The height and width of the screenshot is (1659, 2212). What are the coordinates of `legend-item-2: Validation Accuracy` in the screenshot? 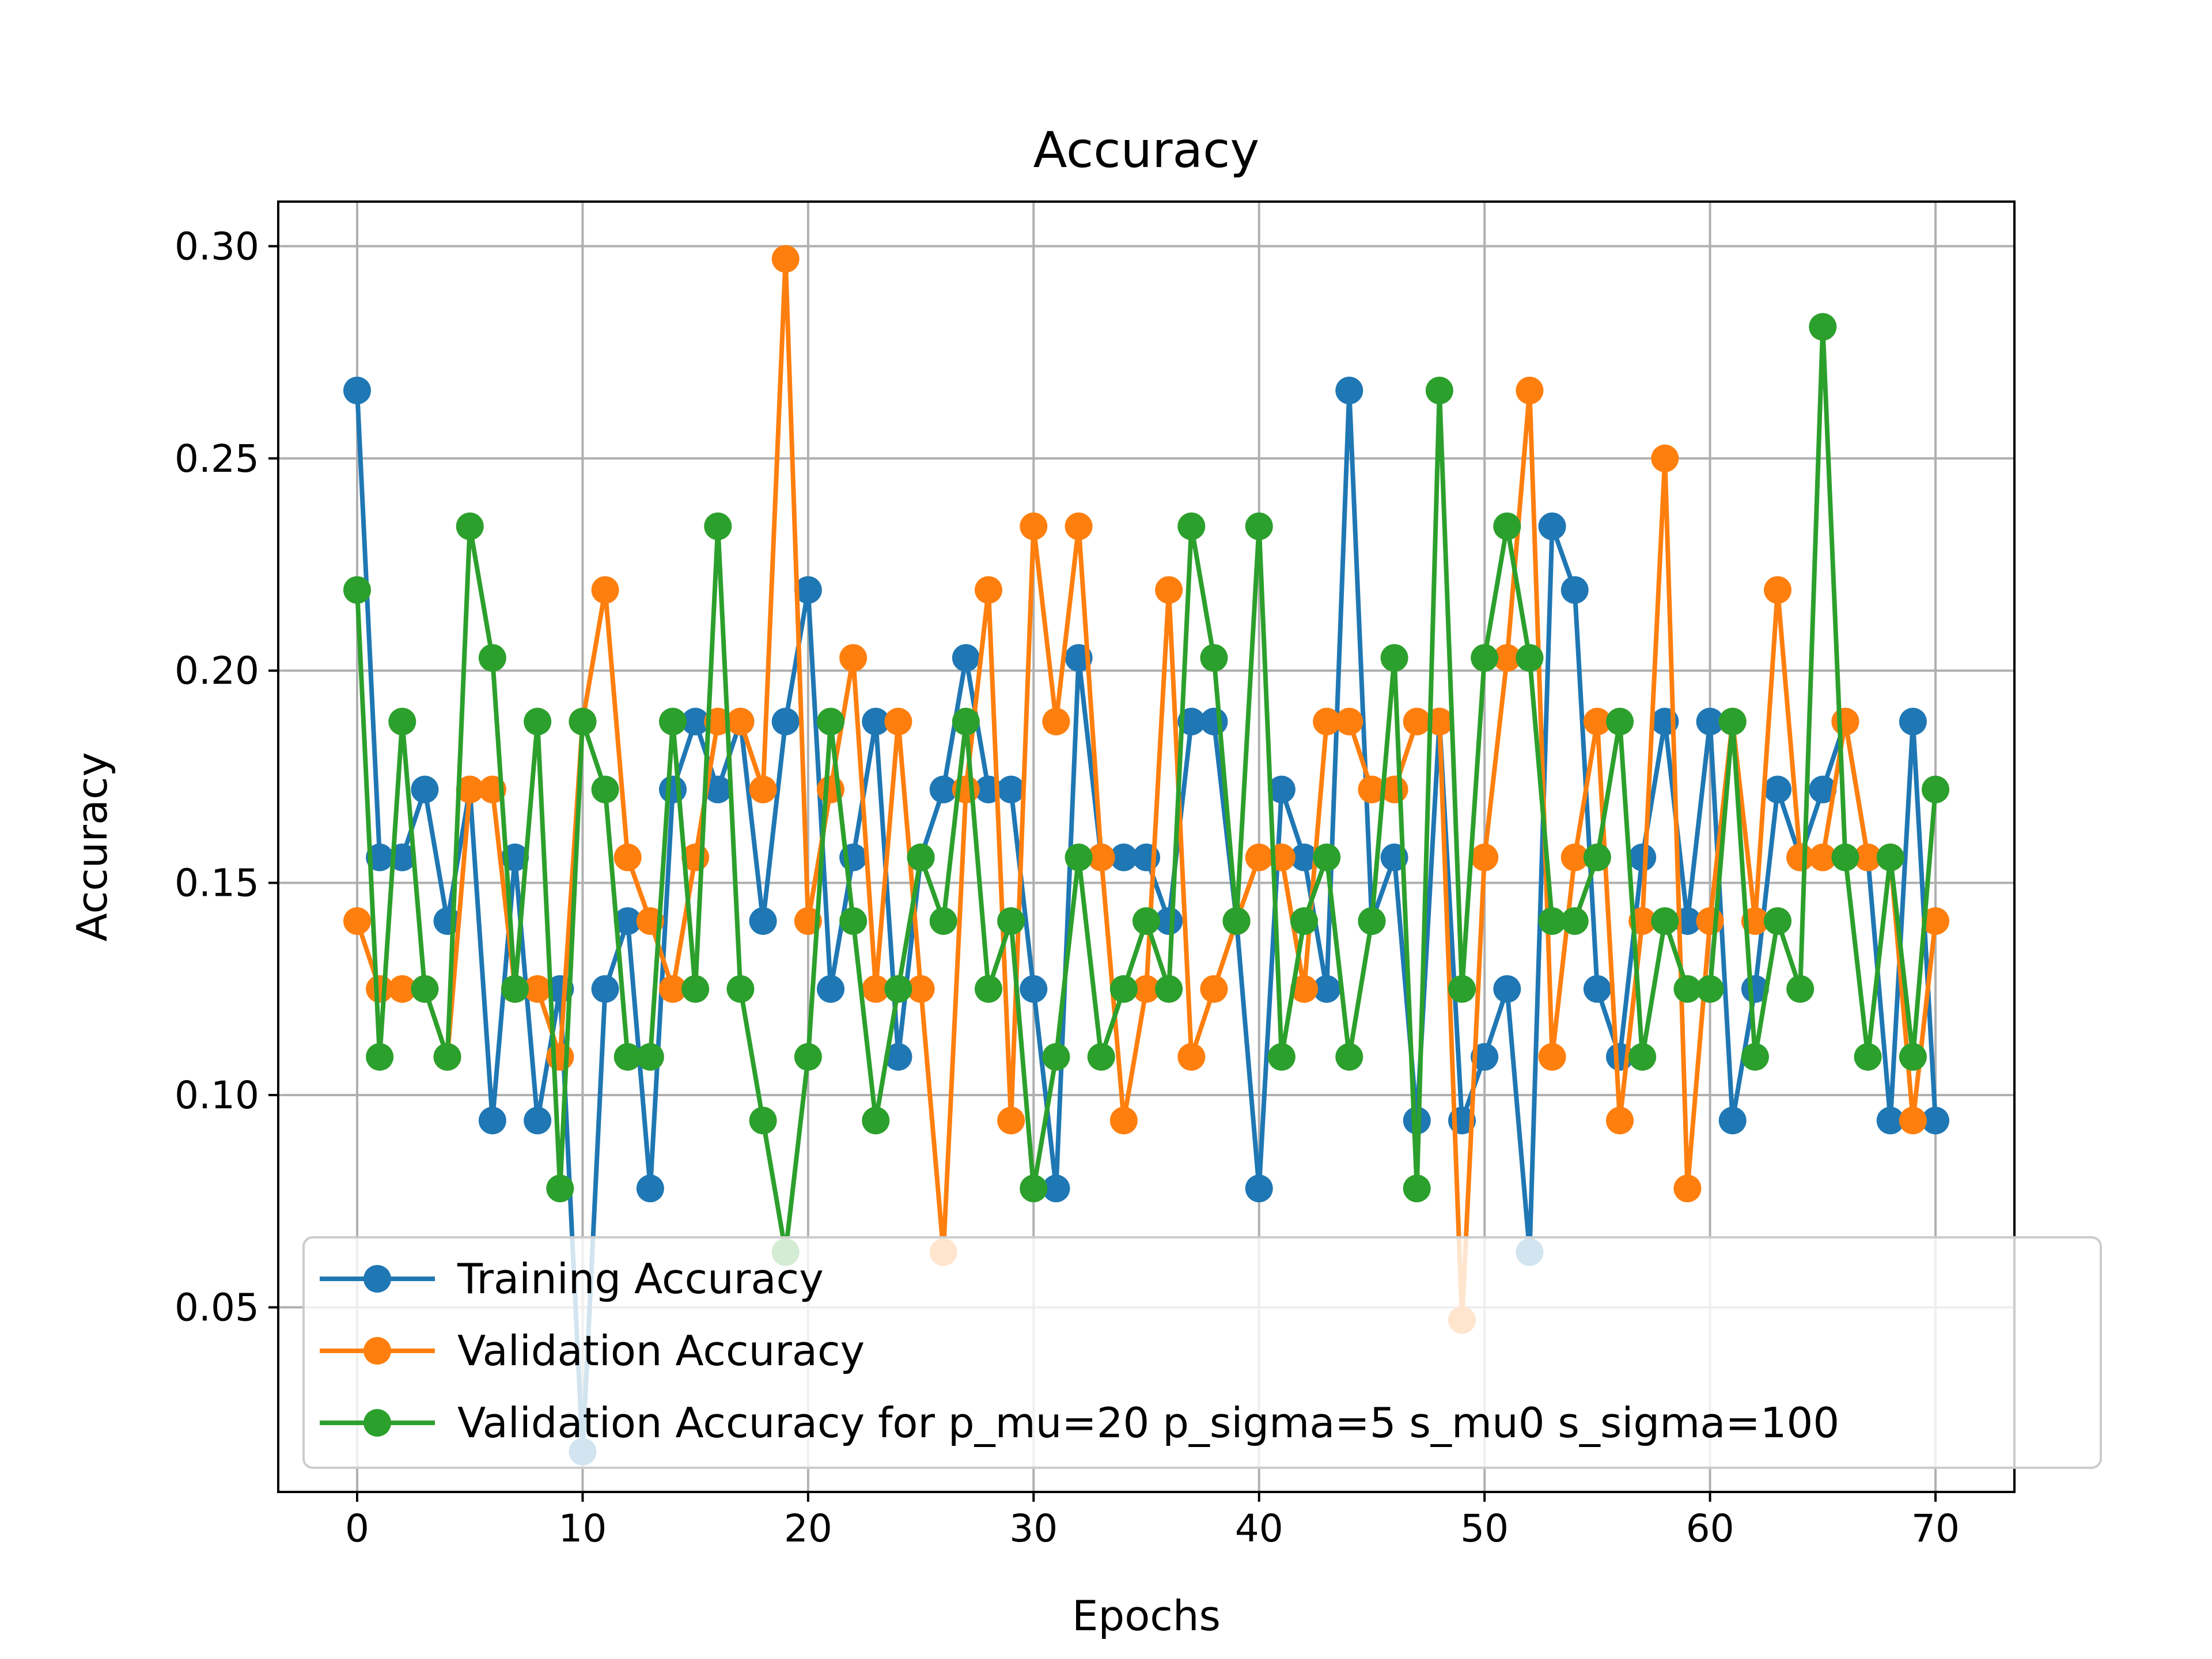 It's located at (592, 1351).